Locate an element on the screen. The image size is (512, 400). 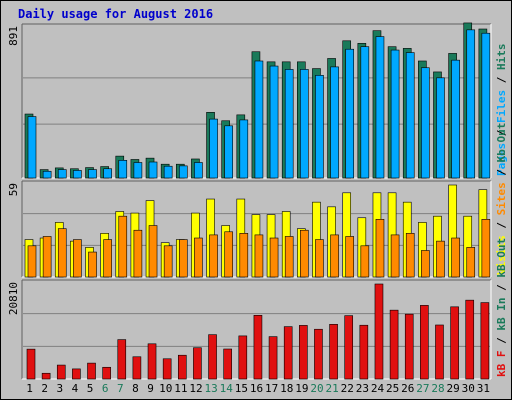
day-label: 8 is located at coordinates (135, 388).